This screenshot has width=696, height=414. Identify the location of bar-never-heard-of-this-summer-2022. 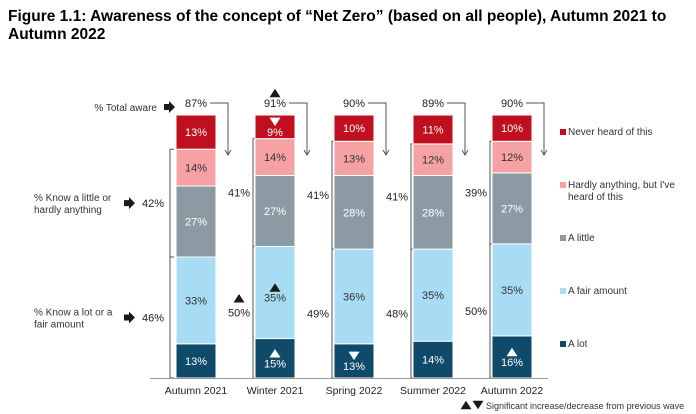
(433, 129).